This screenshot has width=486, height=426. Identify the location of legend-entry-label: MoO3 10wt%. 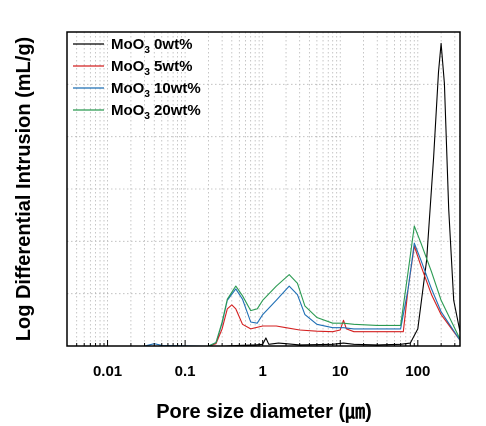
(156, 90).